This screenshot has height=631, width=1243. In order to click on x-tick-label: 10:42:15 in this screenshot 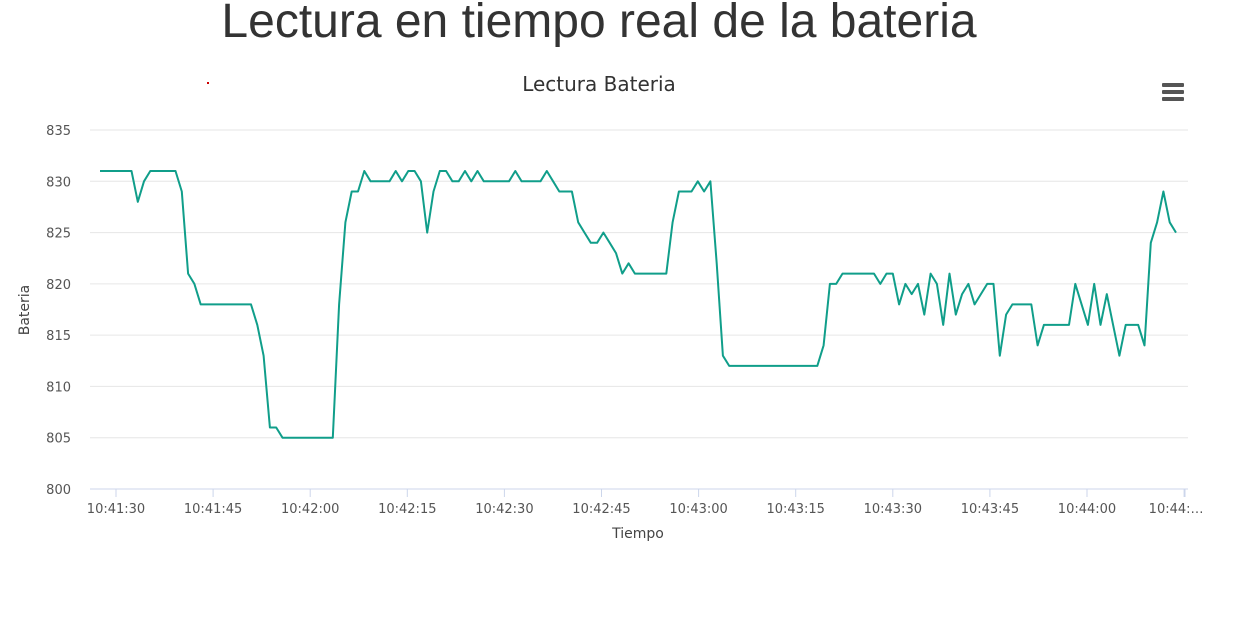, I will do `click(407, 509)`.